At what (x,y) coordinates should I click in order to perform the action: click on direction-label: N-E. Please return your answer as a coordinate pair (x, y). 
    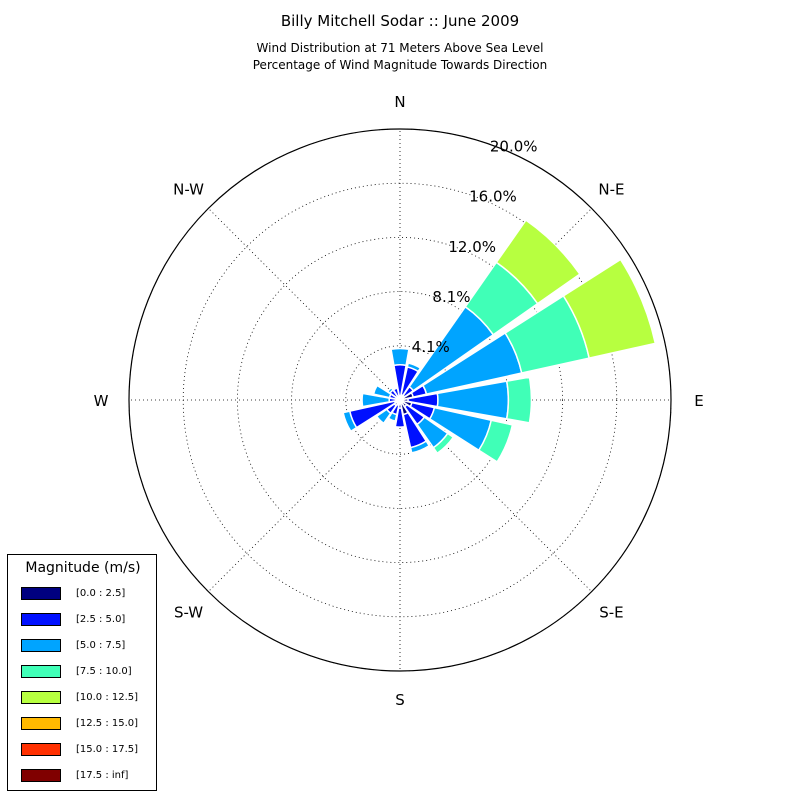
    Looking at the image, I should click on (611, 190).